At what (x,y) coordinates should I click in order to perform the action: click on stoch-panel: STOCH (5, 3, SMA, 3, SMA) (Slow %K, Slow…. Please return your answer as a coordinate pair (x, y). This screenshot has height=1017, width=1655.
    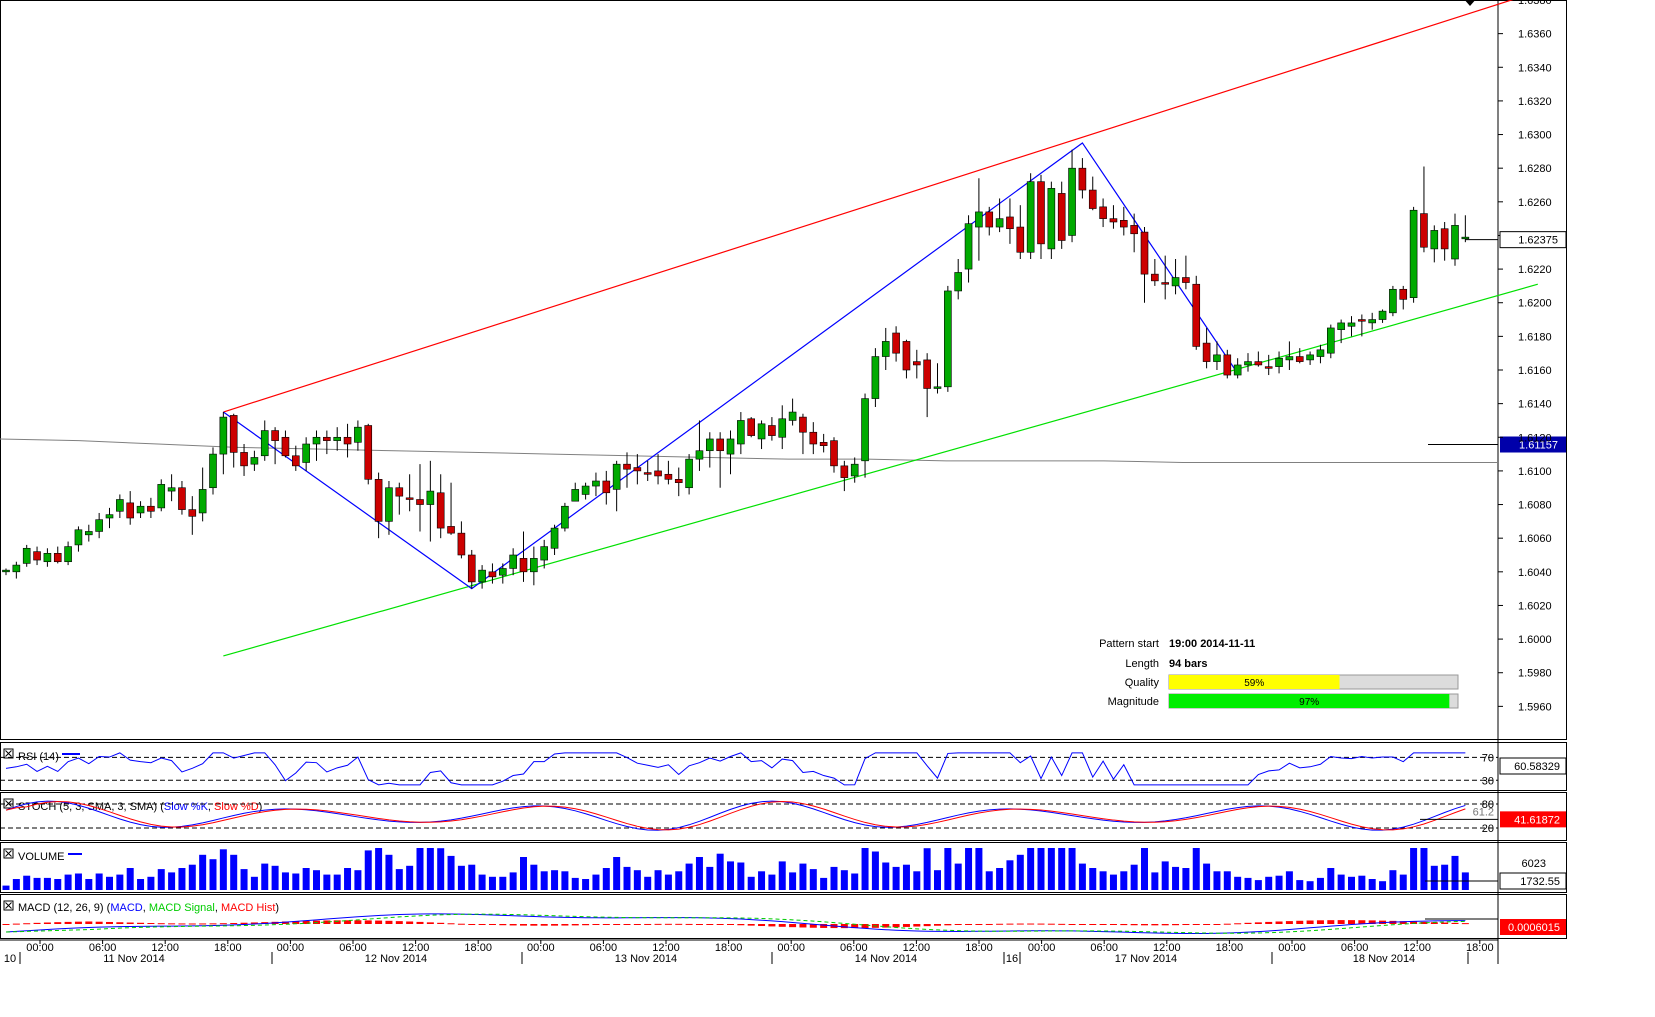
    Looking at the image, I should click on (783, 816).